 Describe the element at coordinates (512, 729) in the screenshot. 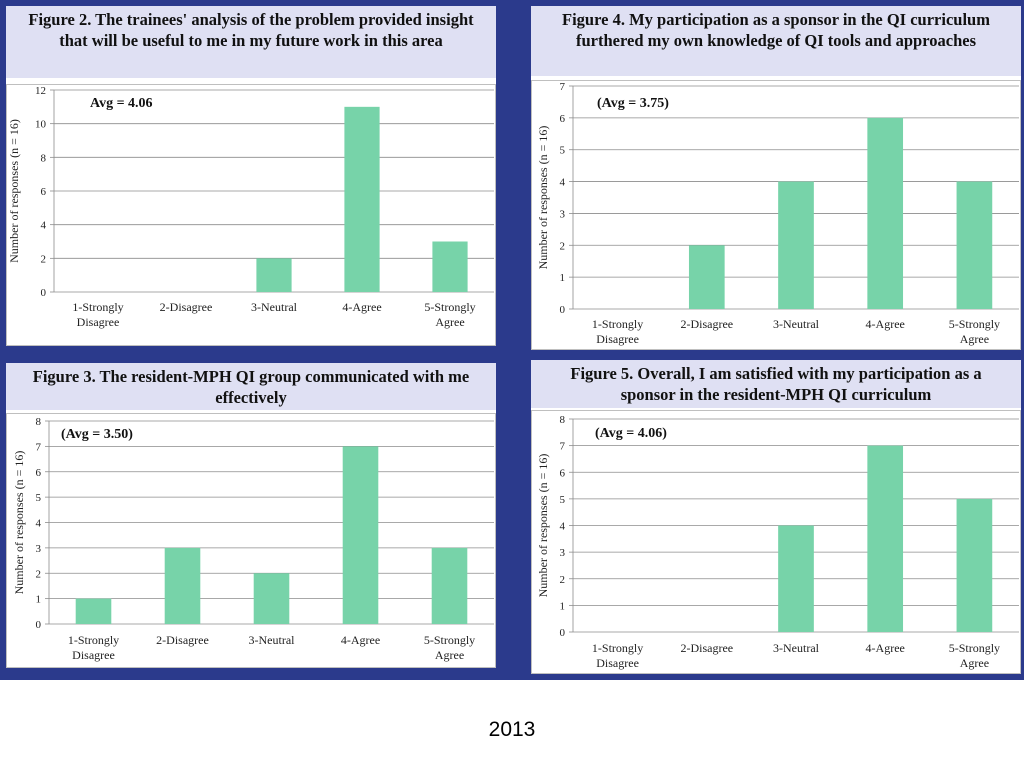

I see `year-caption: 2013` at that location.